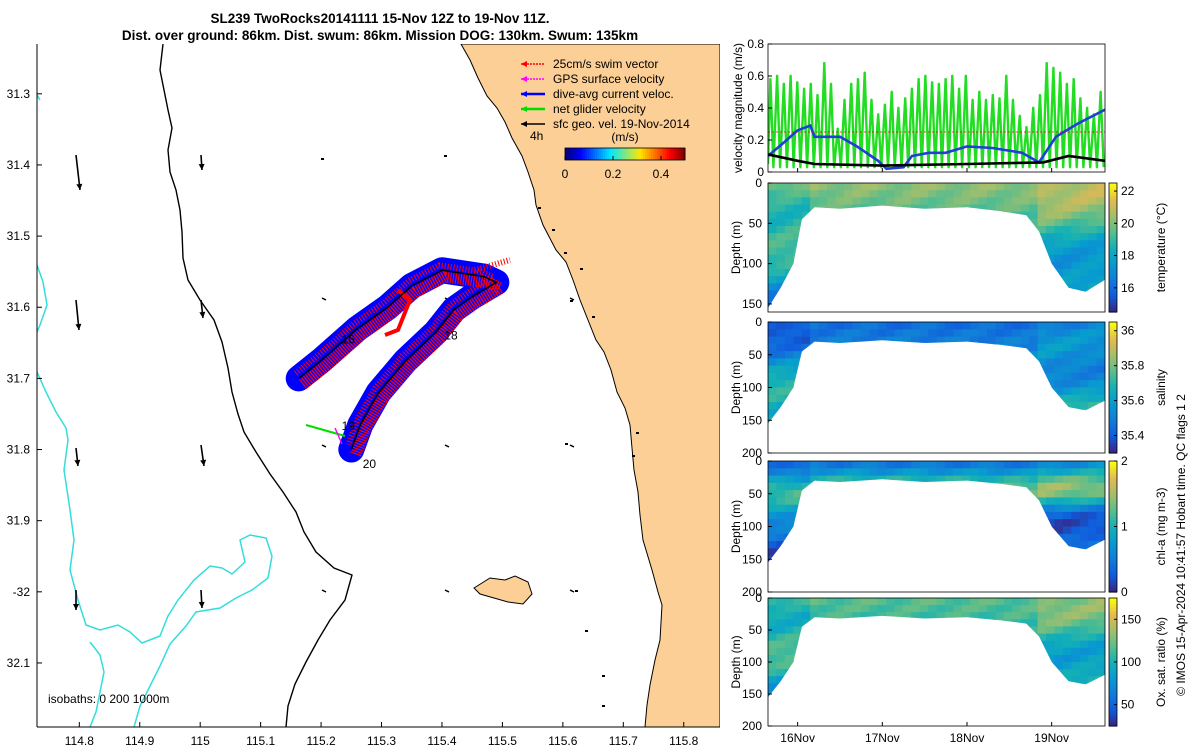 The height and width of the screenshot is (750, 1200). What do you see at coordinates (758, 598) in the screenshot?
I see `oxygen-ytick-label-0: 0` at bounding box center [758, 598].